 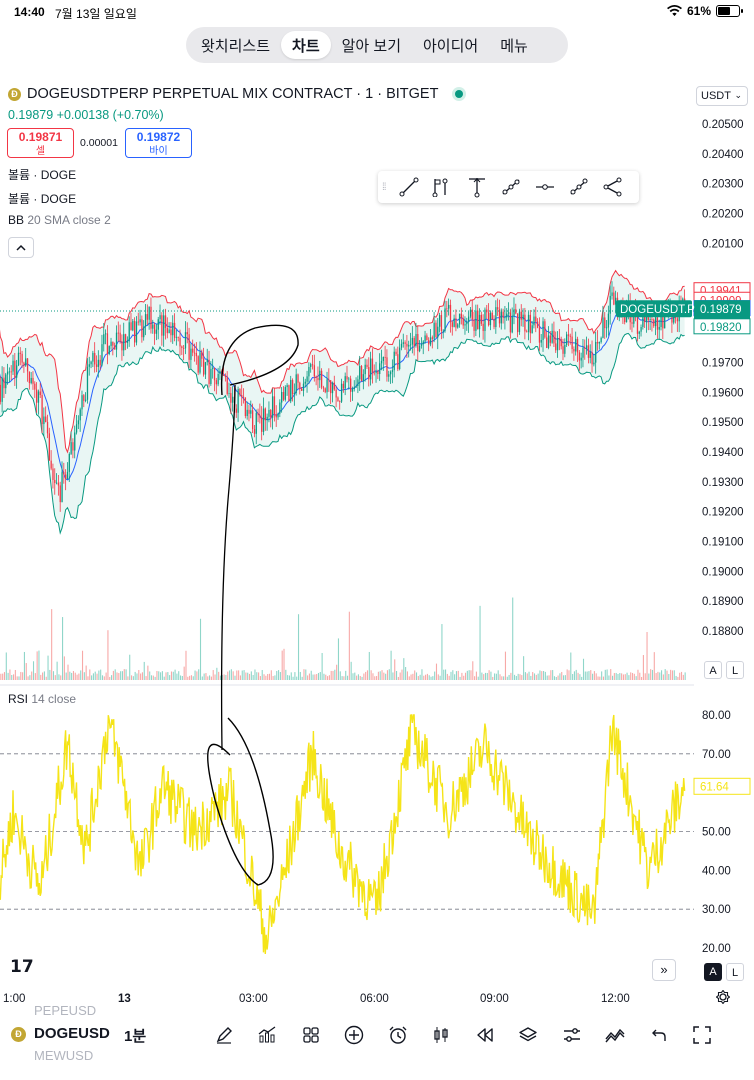 I want to click on info-line-tool, so click(x=579, y=187).